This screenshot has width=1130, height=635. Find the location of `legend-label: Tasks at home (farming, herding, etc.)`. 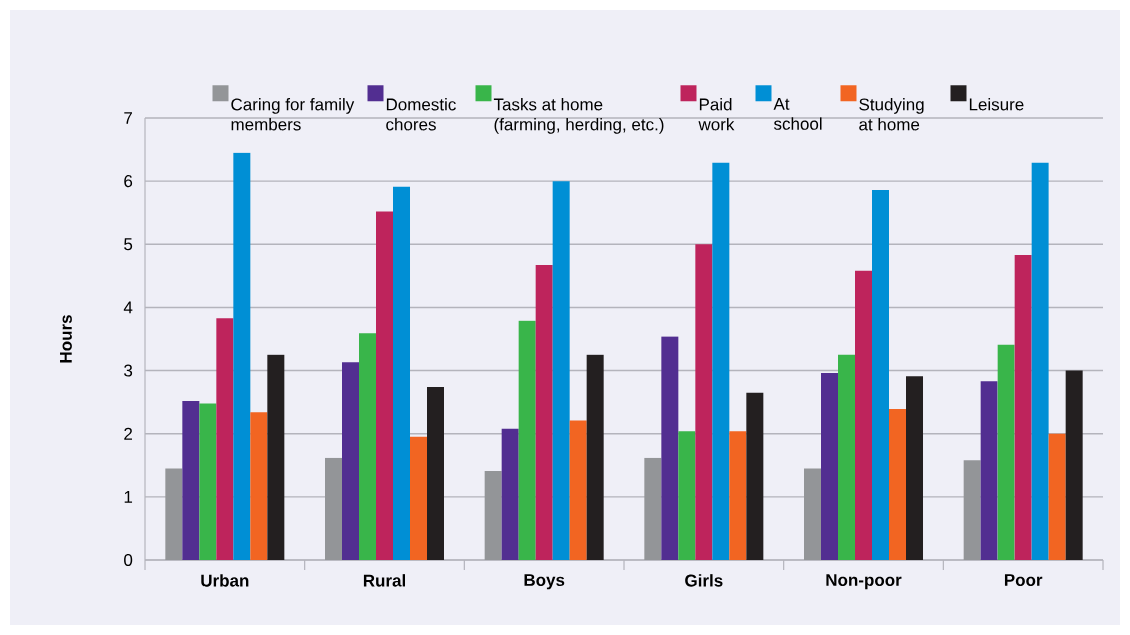

legend-label: Tasks at home (farming, herding, etc.) is located at coordinates (578, 116).